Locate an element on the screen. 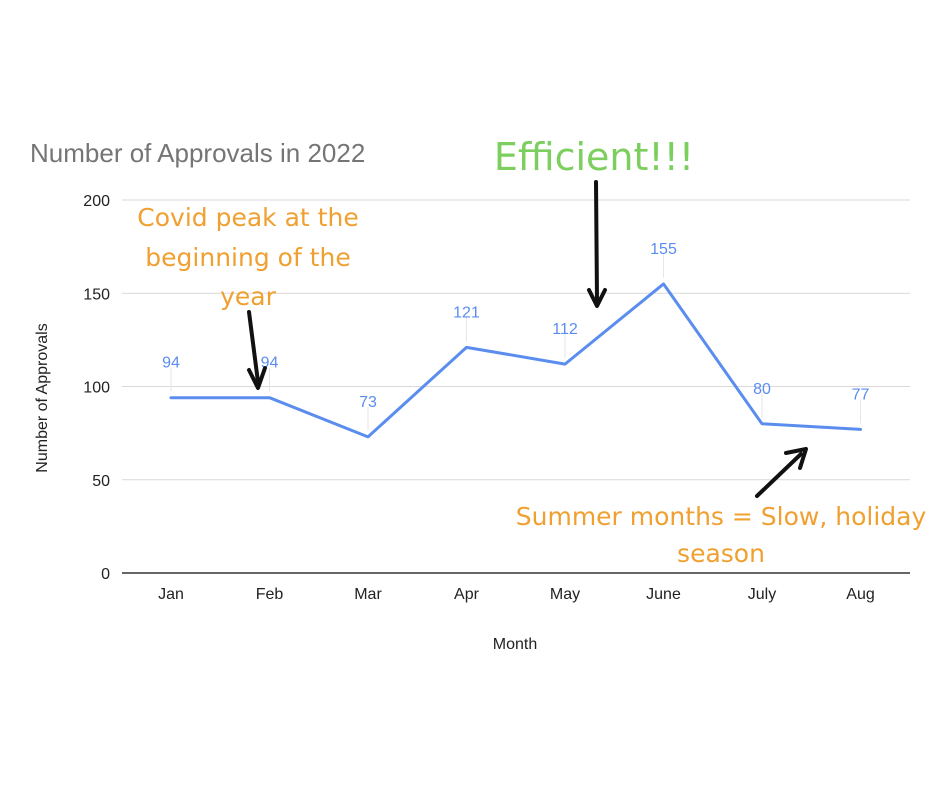 Image resolution: width=940 pixels, height=788 pixels. data-label: 155 is located at coordinates (663, 249).